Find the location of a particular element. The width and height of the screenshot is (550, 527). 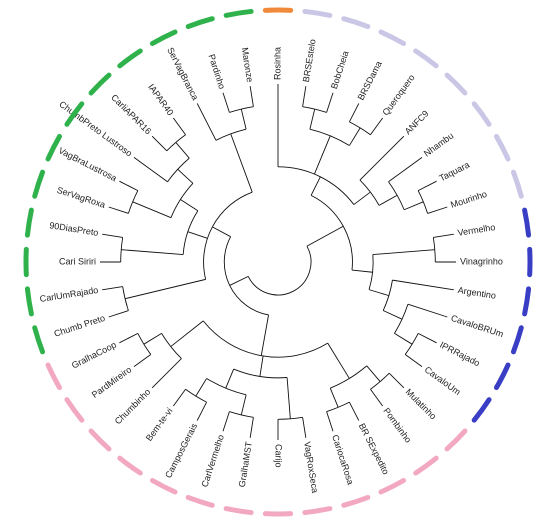

leaf-label: CariocaRosa is located at coordinates (343, 459).